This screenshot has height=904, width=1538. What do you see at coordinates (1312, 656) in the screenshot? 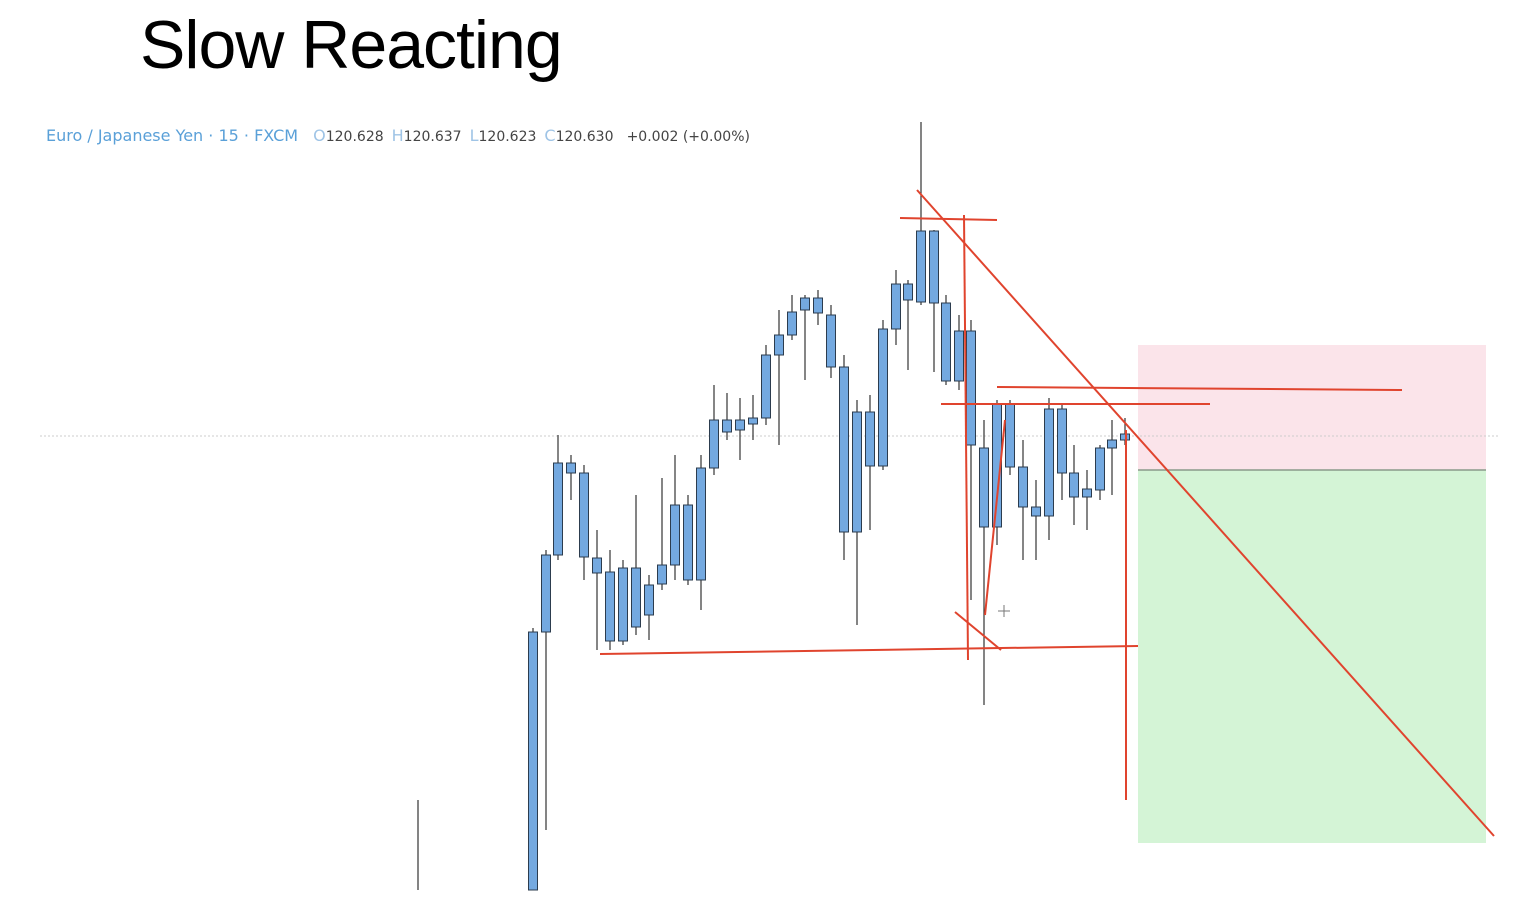
I see `profit-zone` at bounding box center [1312, 656].